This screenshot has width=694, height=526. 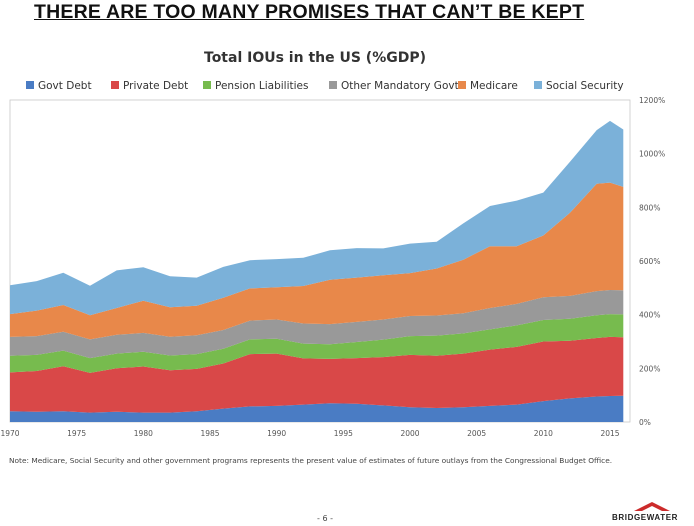 What do you see at coordinates (400, 86) in the screenshot?
I see `legend-label: Other Mandatory Govt` at bounding box center [400, 86].